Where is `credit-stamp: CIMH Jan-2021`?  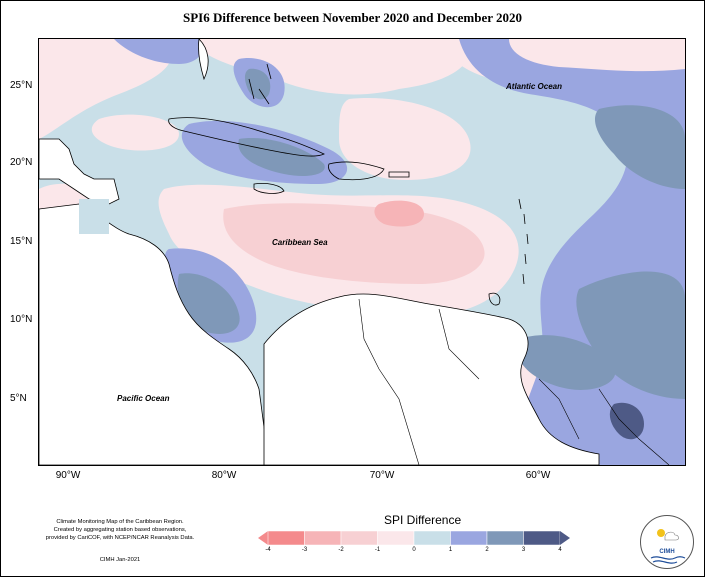
credit-stamp: CIMH Jan-2021 is located at coordinates (120, 560).